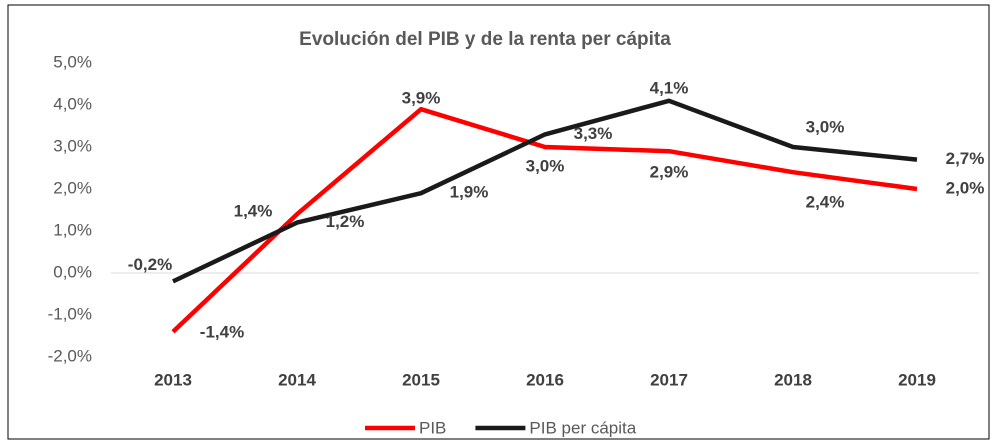  I want to click on data-label: 3,9%, so click(421, 98).